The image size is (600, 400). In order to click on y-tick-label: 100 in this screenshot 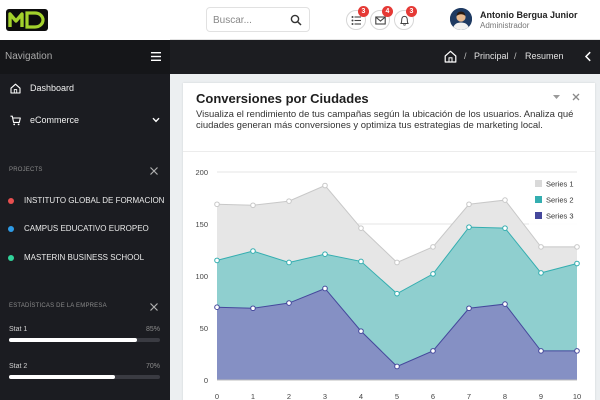, I will do `click(201, 276)`.